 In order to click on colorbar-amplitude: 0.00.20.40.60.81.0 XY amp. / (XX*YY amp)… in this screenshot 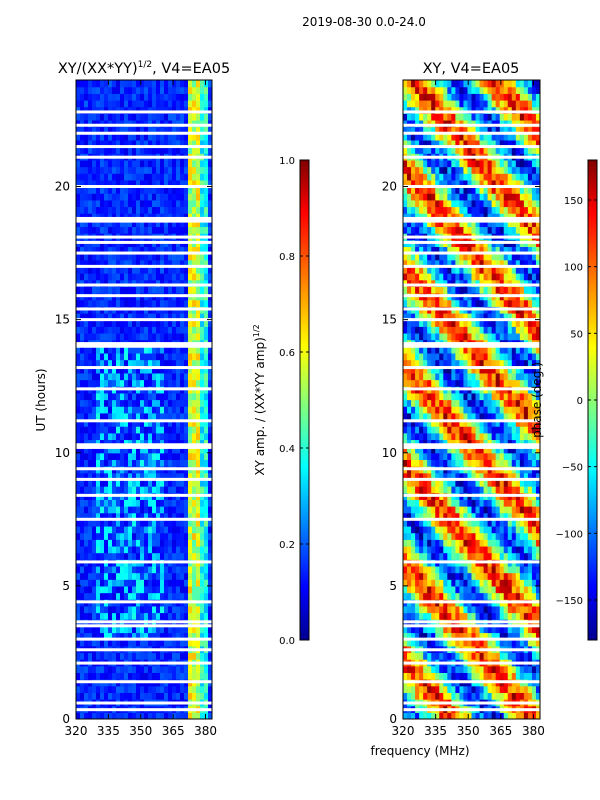, I will do `click(281, 401)`.